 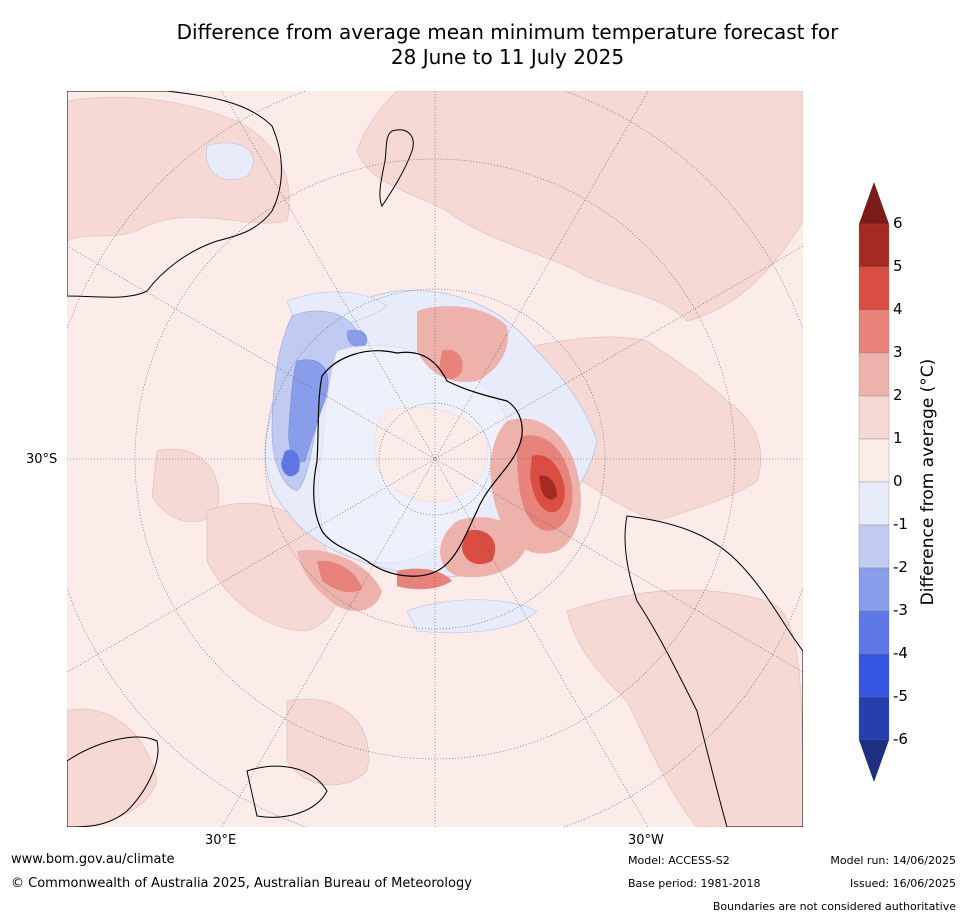 What do you see at coordinates (900, 653) in the screenshot?
I see `colorbar-tick-label: -4` at bounding box center [900, 653].